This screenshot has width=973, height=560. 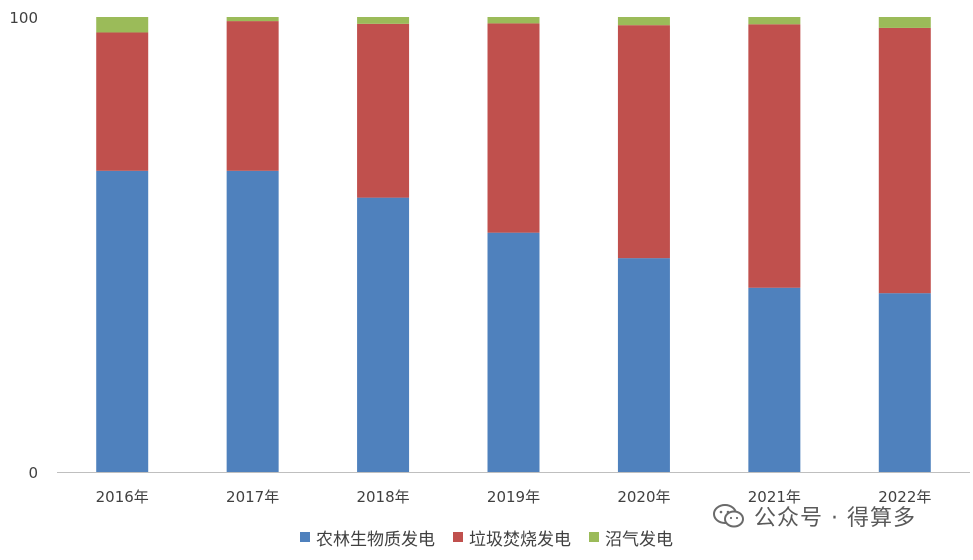 I want to click on wechat-icon, so click(x=728, y=516).